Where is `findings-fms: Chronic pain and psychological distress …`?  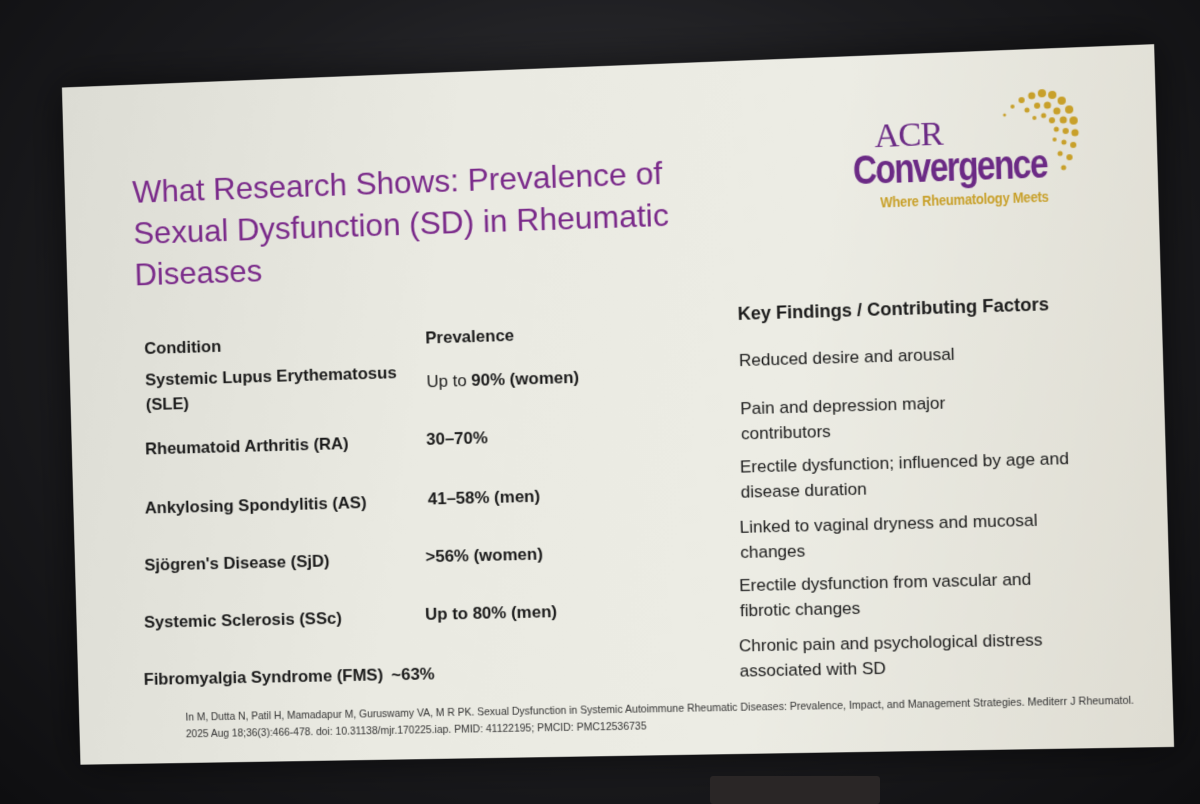
findings-fms: Chronic pain and psychological distress … is located at coordinates (897, 655).